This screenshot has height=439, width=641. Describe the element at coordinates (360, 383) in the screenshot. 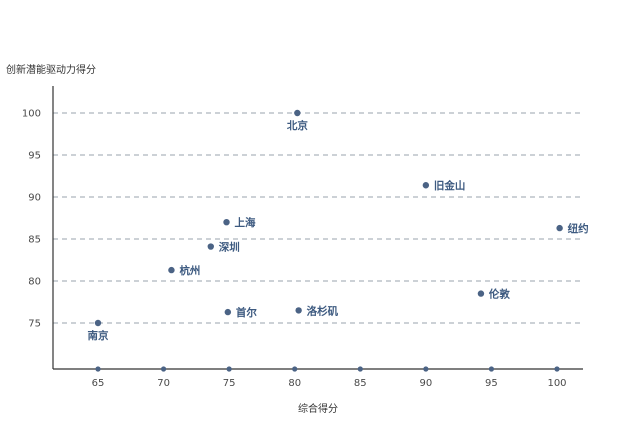

I see `x-tick-label-85: 85` at that location.